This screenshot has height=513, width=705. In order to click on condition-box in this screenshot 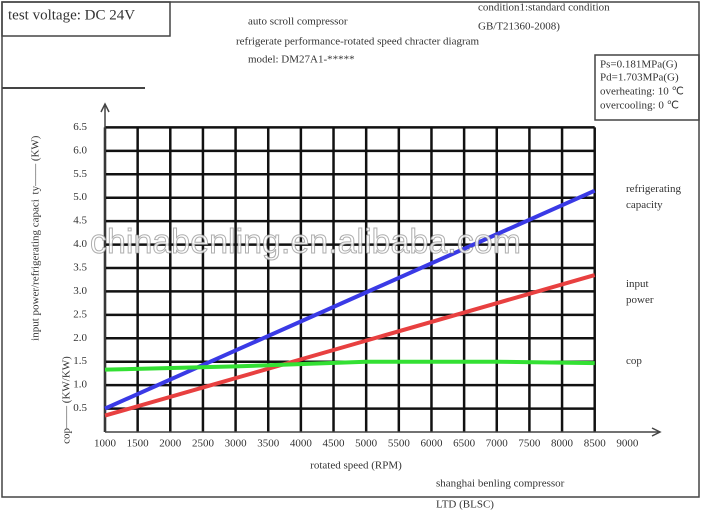, I will do `click(647, 87)`.